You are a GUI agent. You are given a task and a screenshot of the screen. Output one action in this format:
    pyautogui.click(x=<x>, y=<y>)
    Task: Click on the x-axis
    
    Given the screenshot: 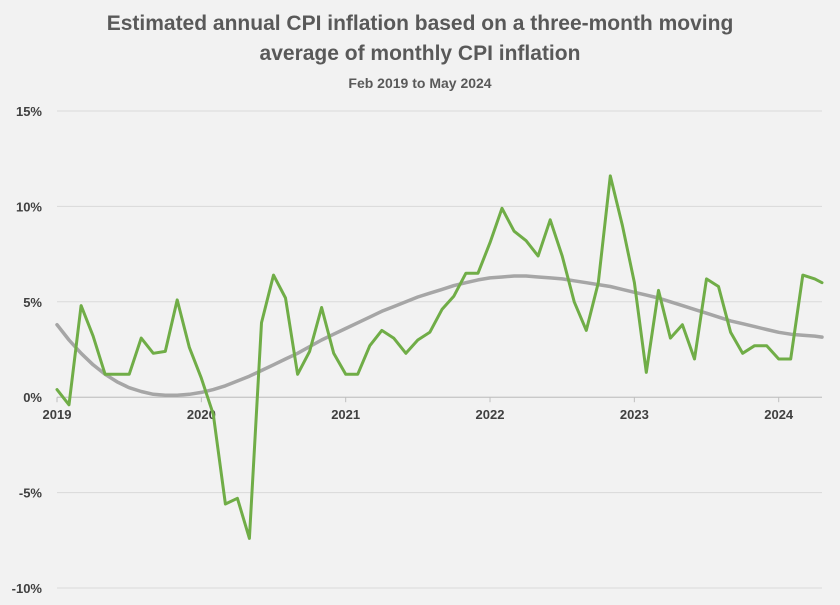 What is the action you would take?
    pyautogui.click(x=439, y=399)
    